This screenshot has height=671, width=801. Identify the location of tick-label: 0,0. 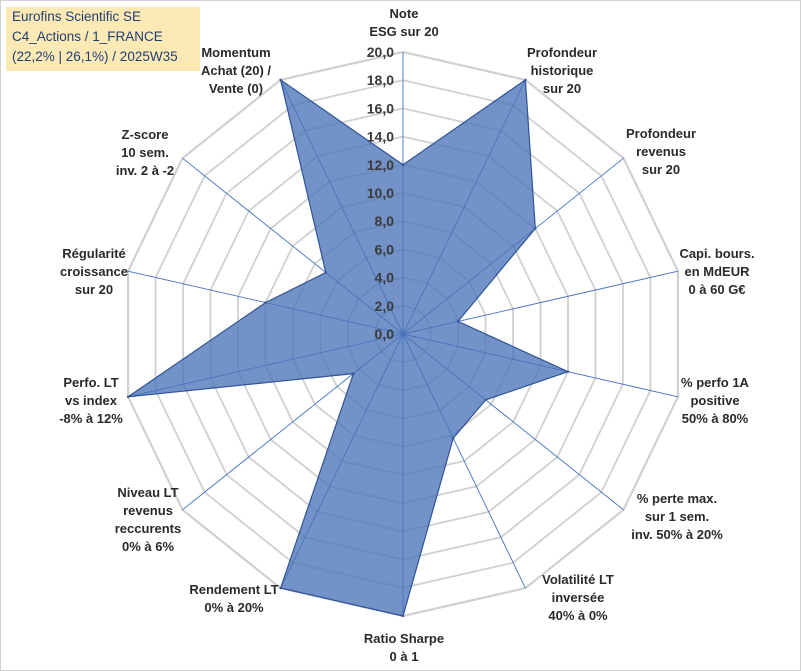
(385, 334).